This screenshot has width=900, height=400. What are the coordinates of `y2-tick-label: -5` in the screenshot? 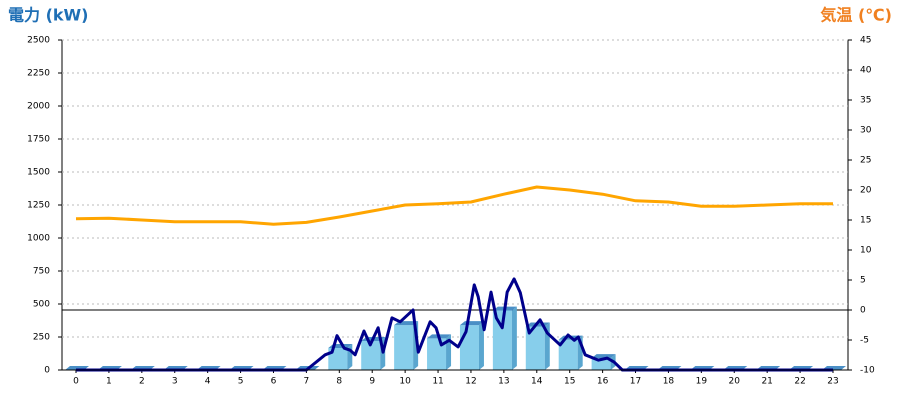 It's located at (864, 341).